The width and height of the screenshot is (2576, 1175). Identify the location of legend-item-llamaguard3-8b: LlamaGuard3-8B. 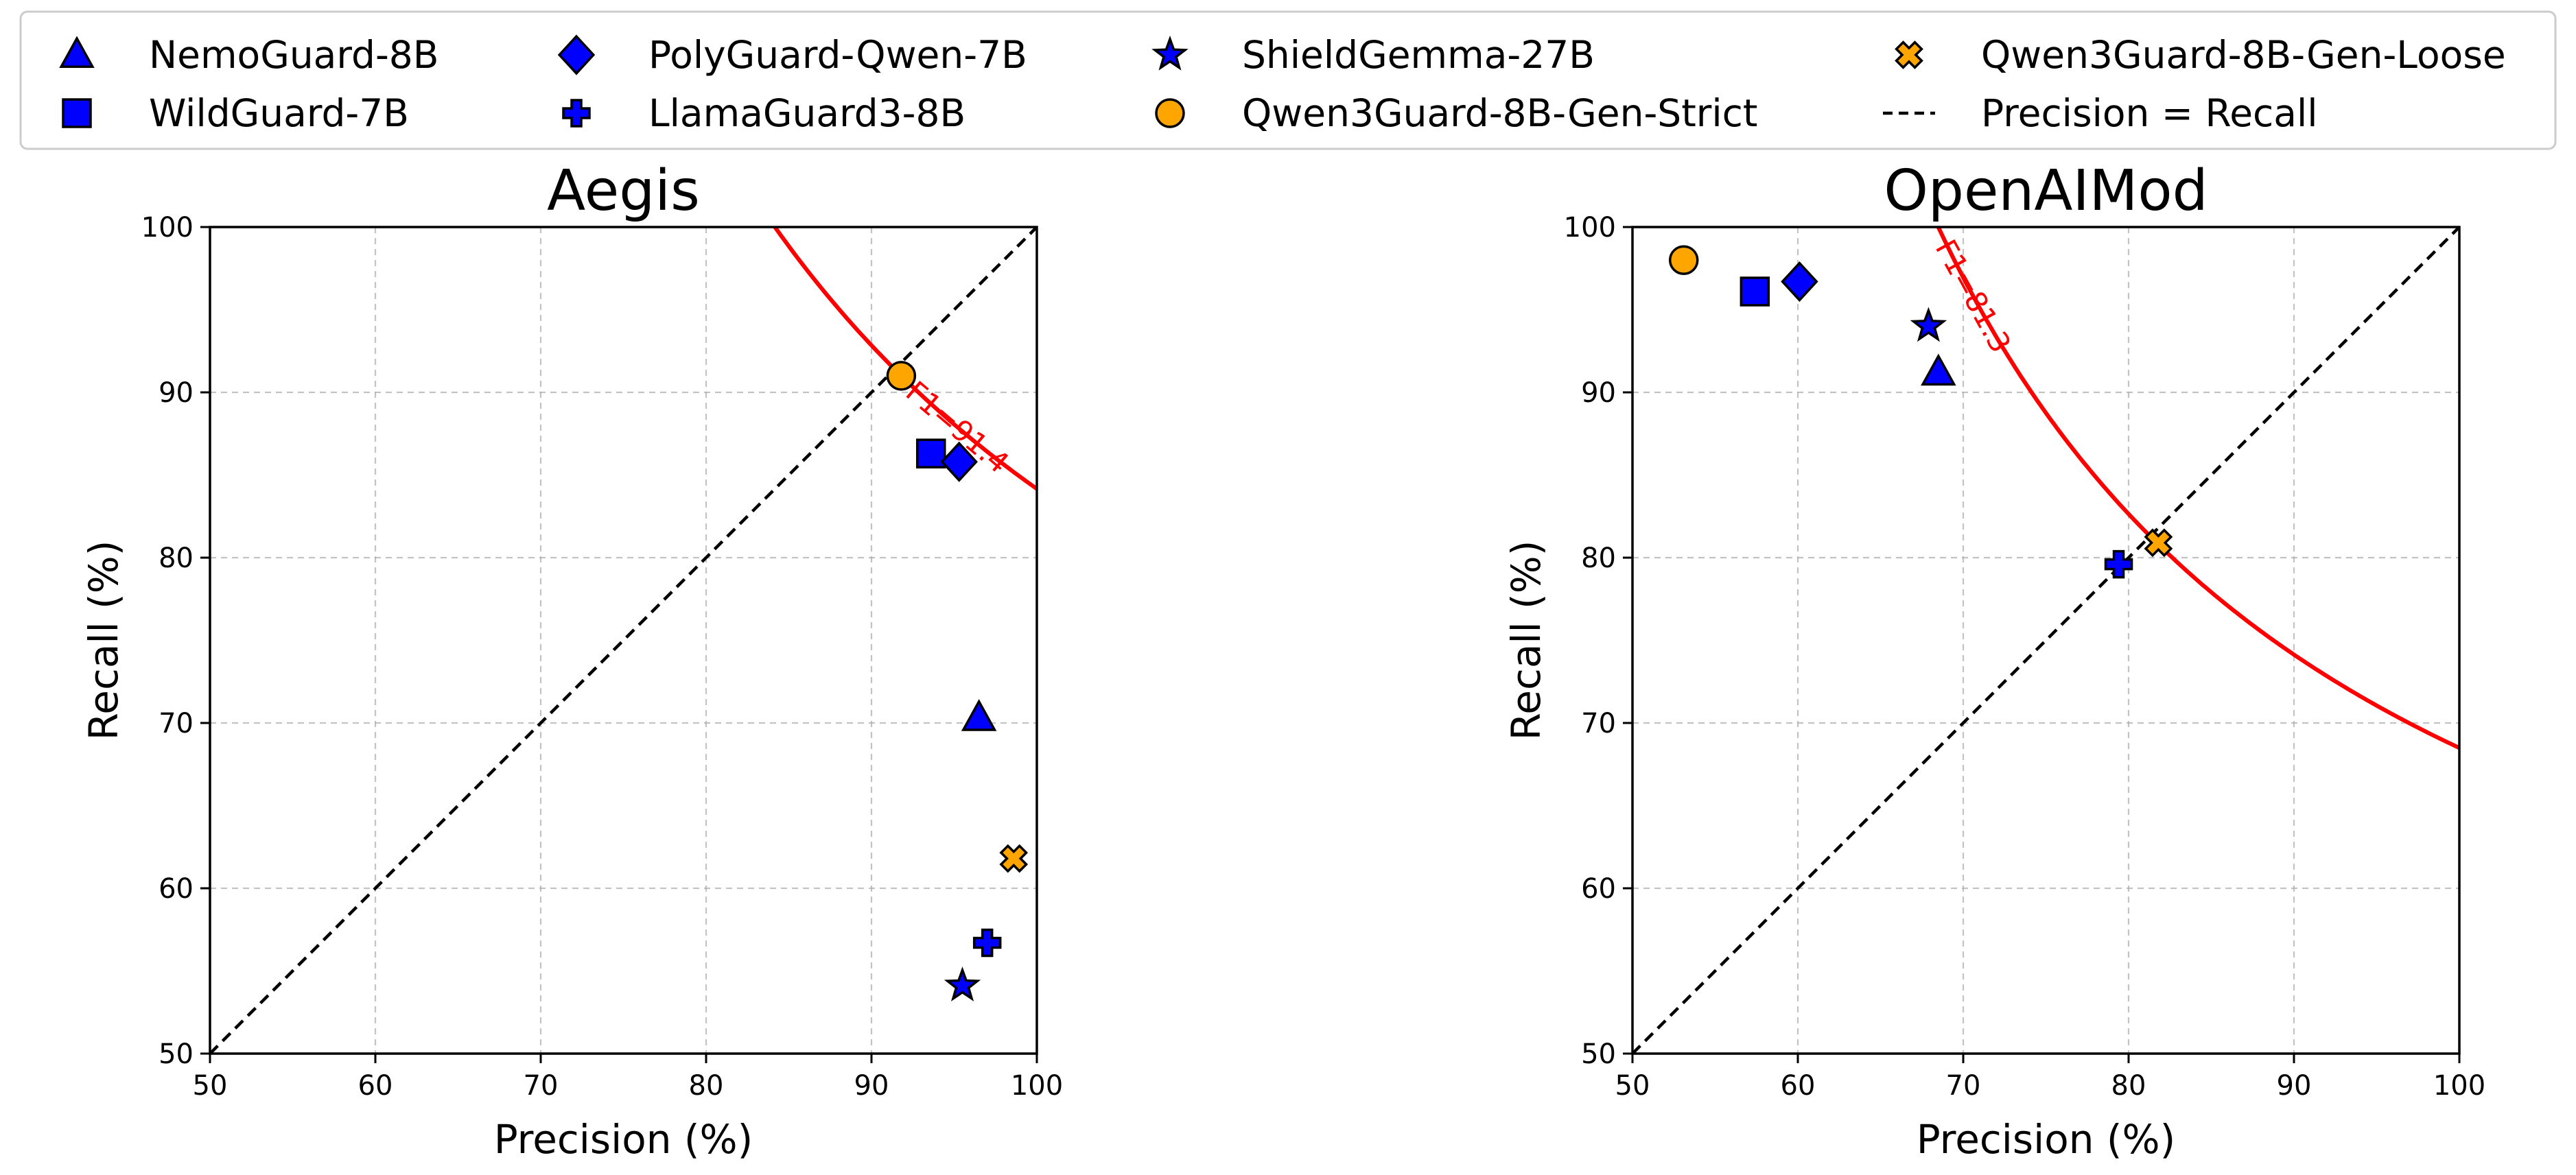
(763, 113).